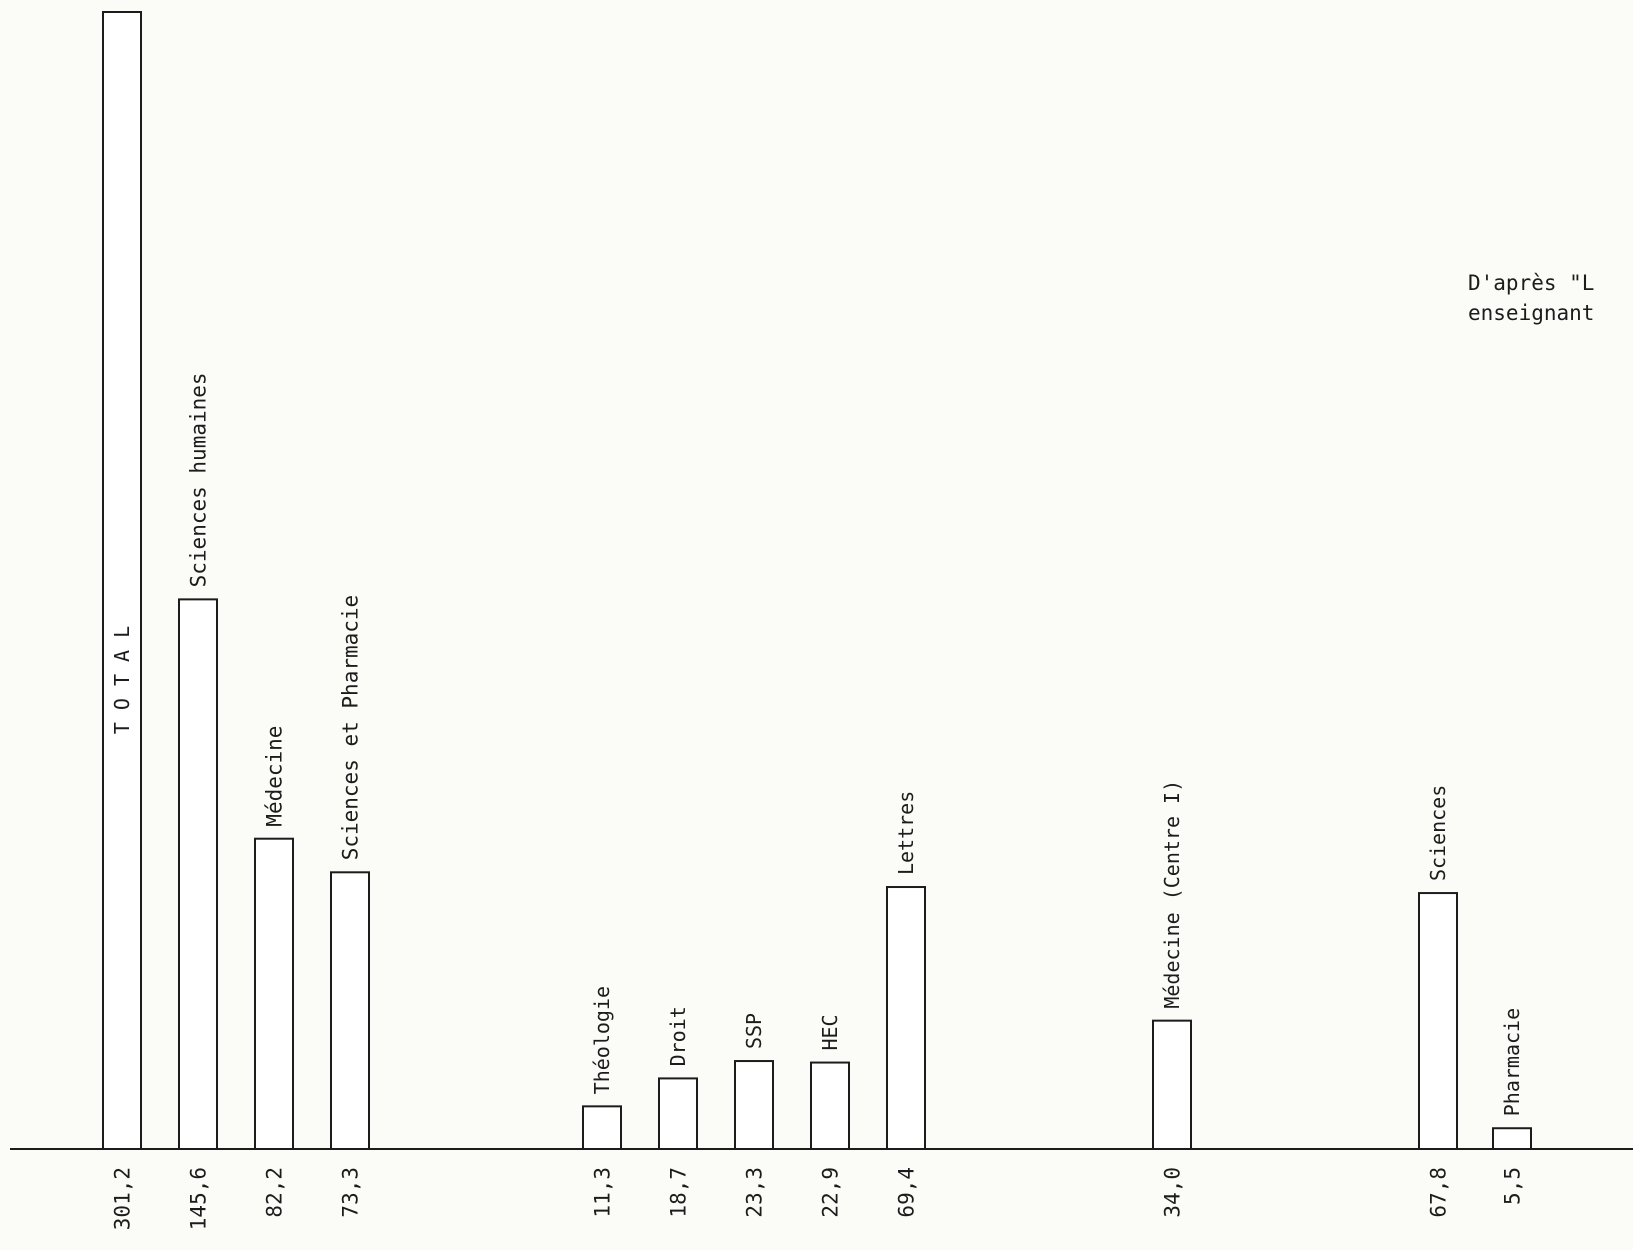 The height and width of the screenshot is (1250, 1633). Describe the element at coordinates (1531, 283) in the screenshot. I see `source-note-line-1: D'après "L` at that location.